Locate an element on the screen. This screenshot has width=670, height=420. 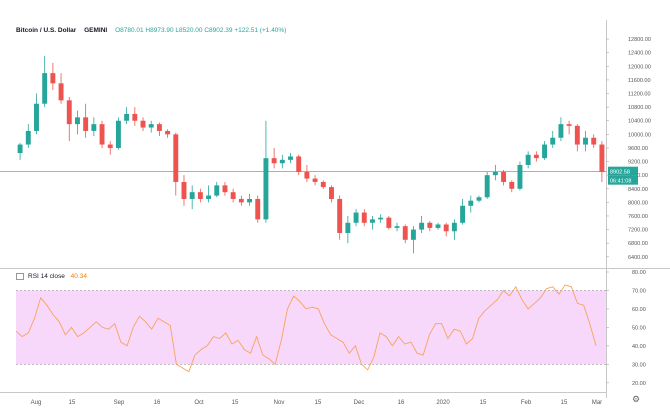
last-price-label: 8902.58 is located at coordinates (620, 173).